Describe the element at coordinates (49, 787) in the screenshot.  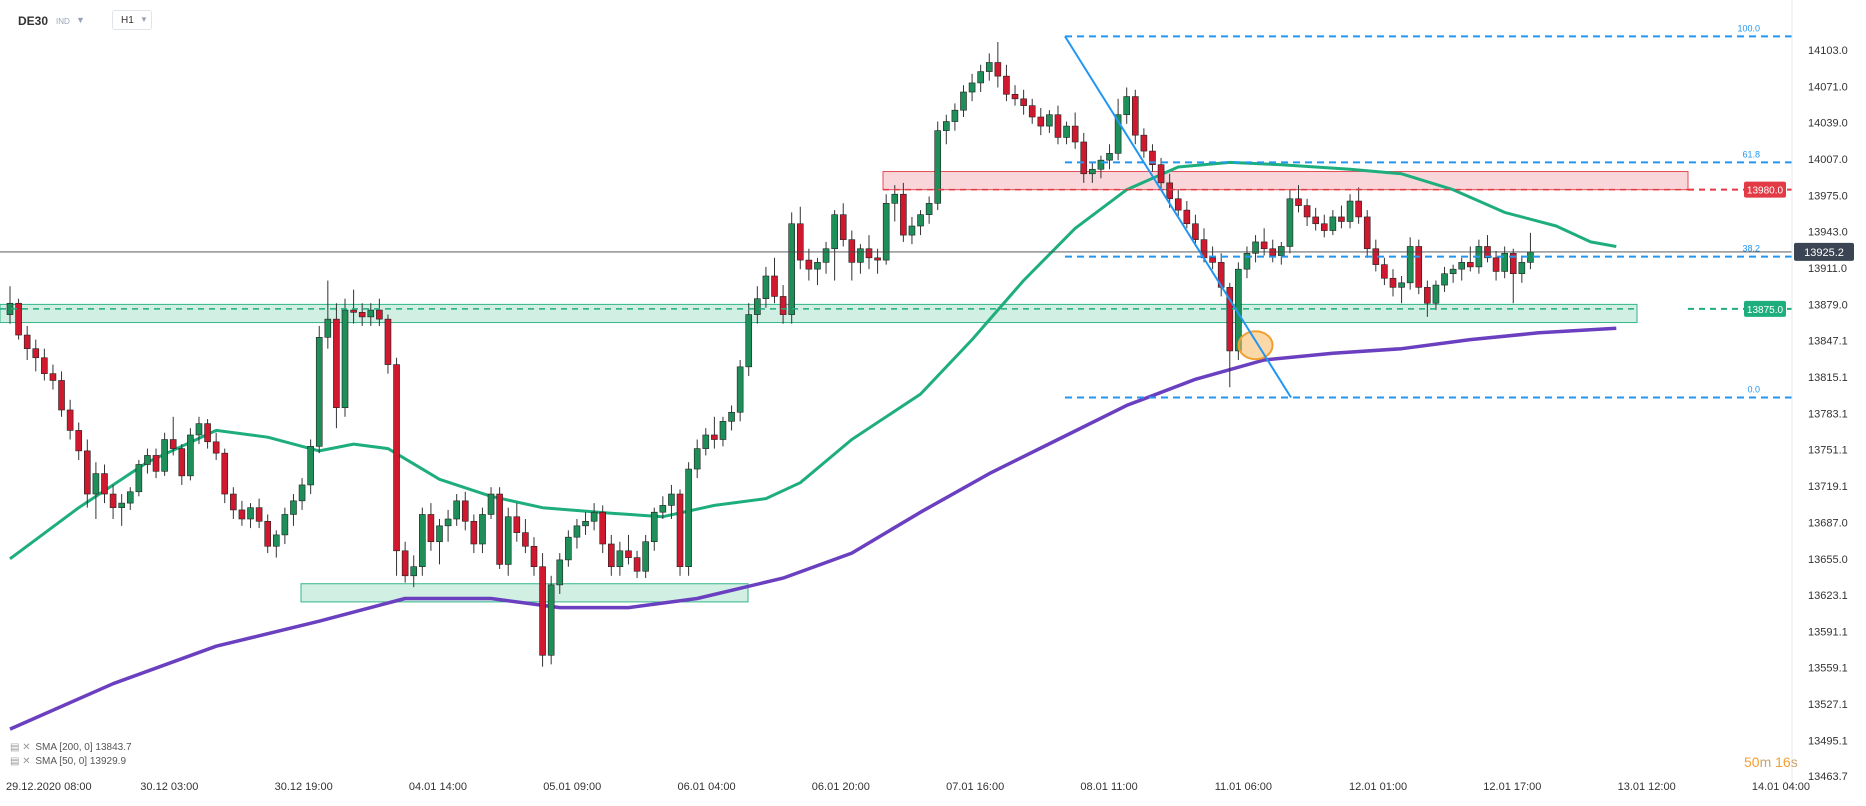
I see `time-tick-label: 29.12.2020 08:00` at that location.